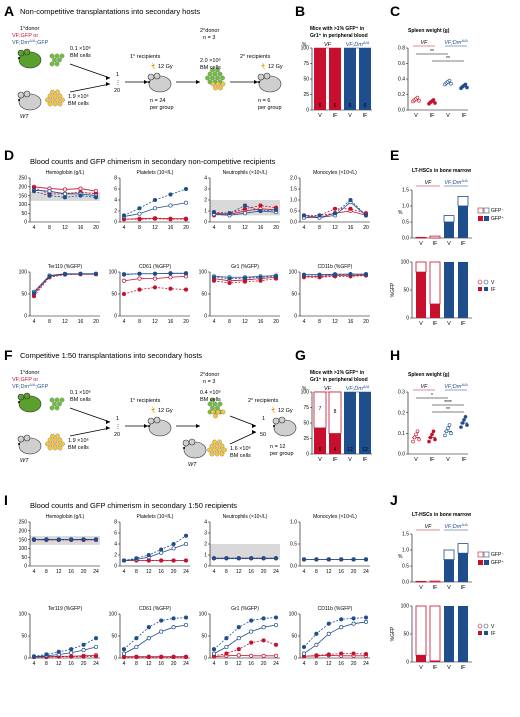 The height and width of the screenshot is (717, 520). What do you see at coordinates (153, 410) in the screenshot?
I see `lightning-icon` at bounding box center [153, 410].